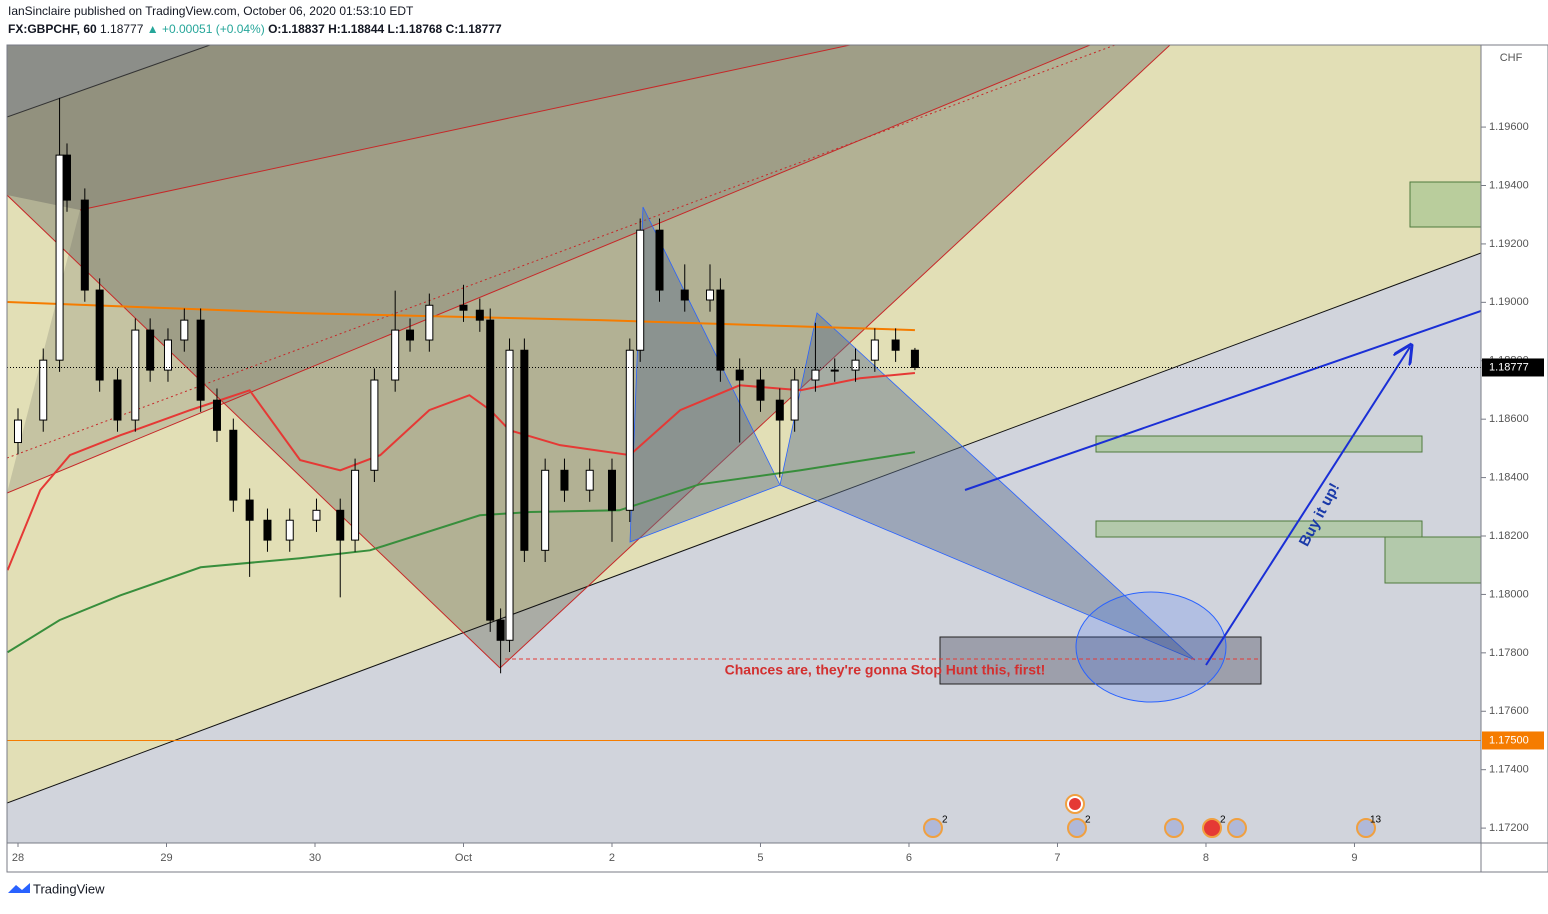 This screenshot has height=914, width=1548. Describe the element at coordinates (1509, 594) in the screenshot. I see `y-tick-label: 1.18000` at that location.